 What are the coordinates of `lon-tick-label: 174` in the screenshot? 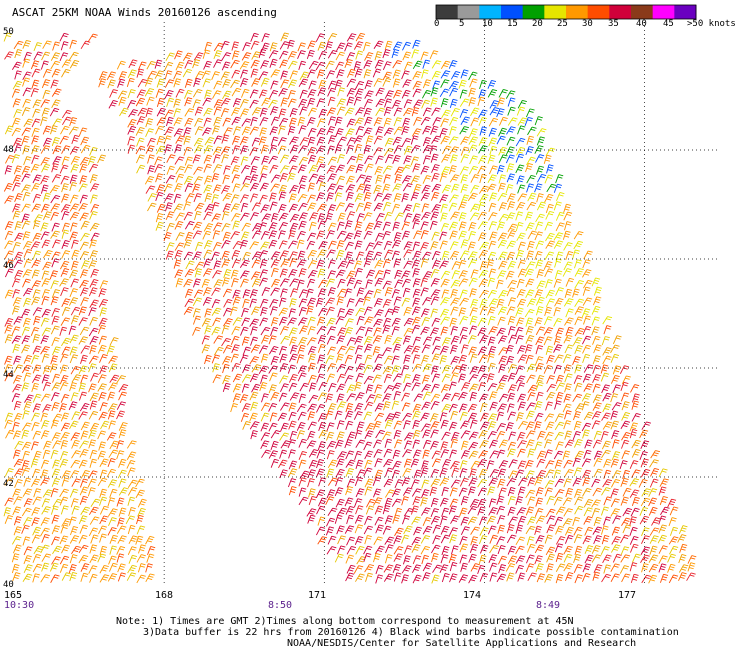 It's located at (472, 595).